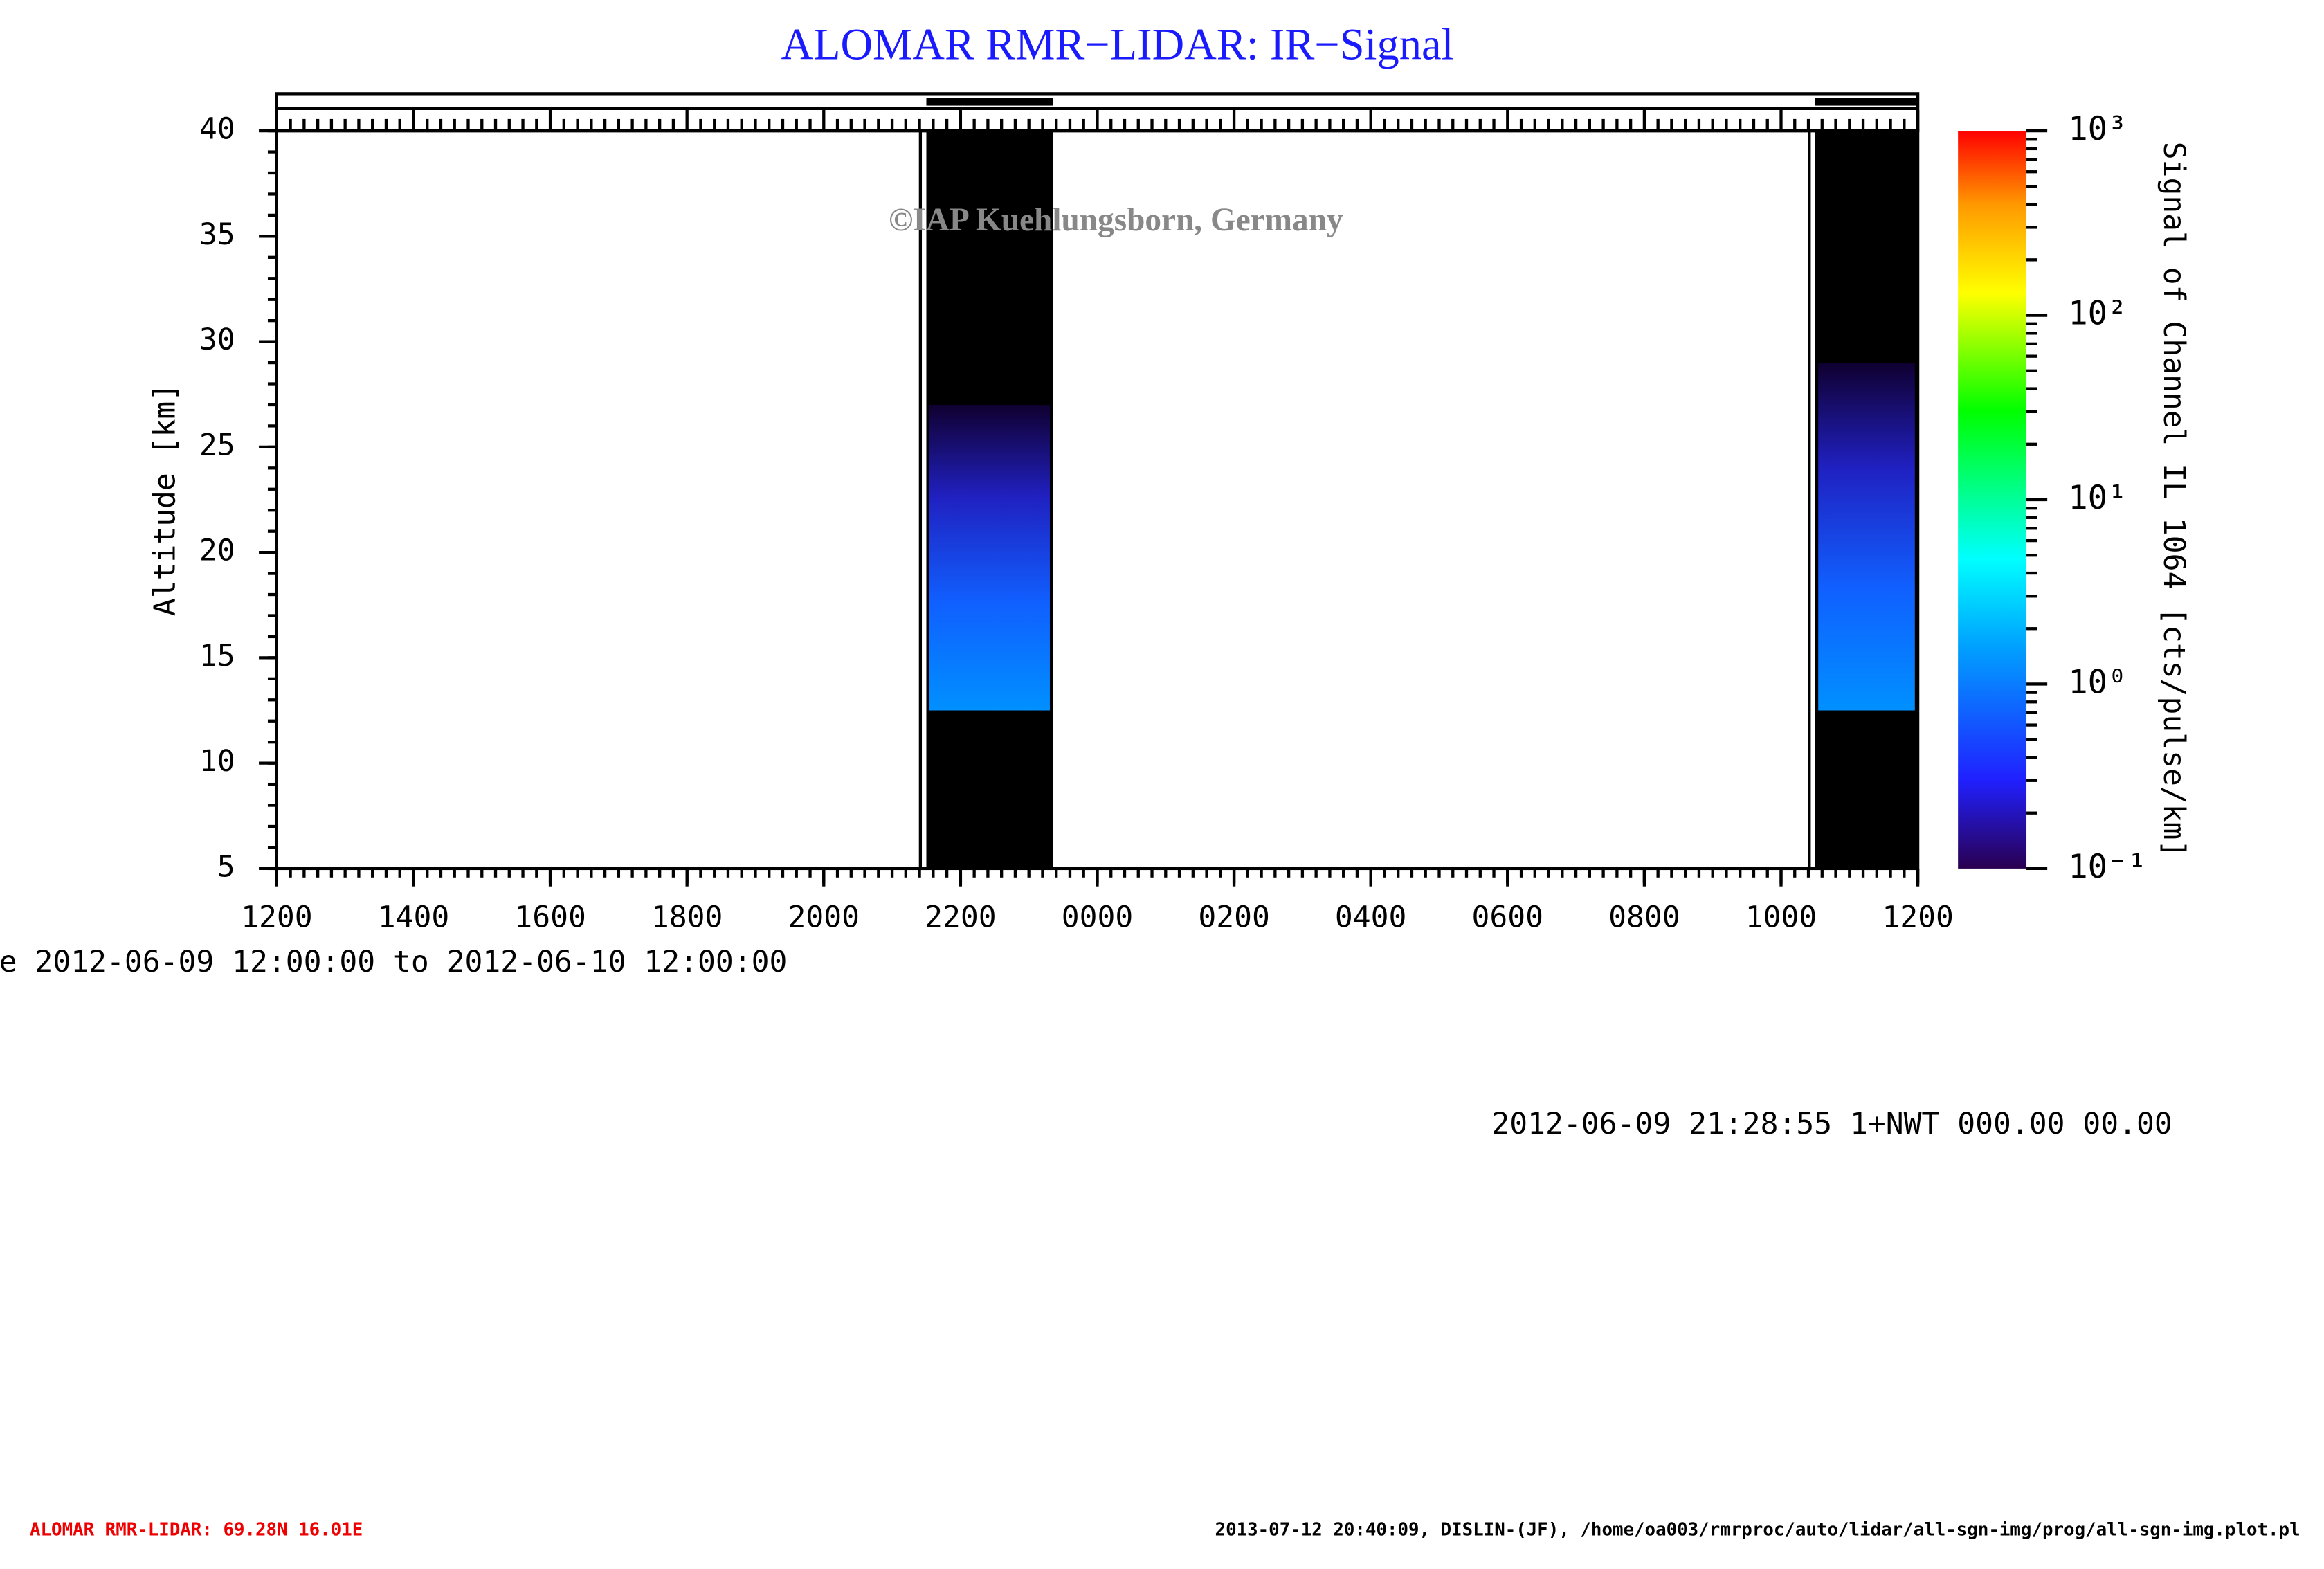 The height and width of the screenshot is (1569, 2324). Describe the element at coordinates (164, 499) in the screenshot. I see `y-axis-label: Altitude [km]` at that location.